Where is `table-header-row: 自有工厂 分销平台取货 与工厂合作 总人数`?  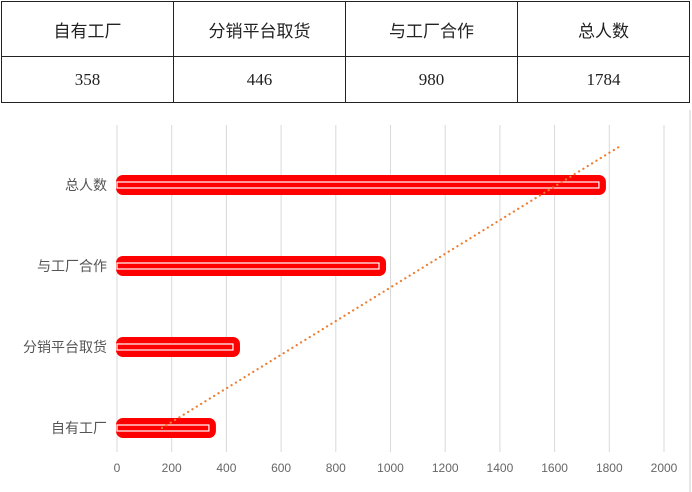
table-header-row: 自有工厂 分销平台取货 与工厂合作 总人数 is located at coordinates (345, 29).